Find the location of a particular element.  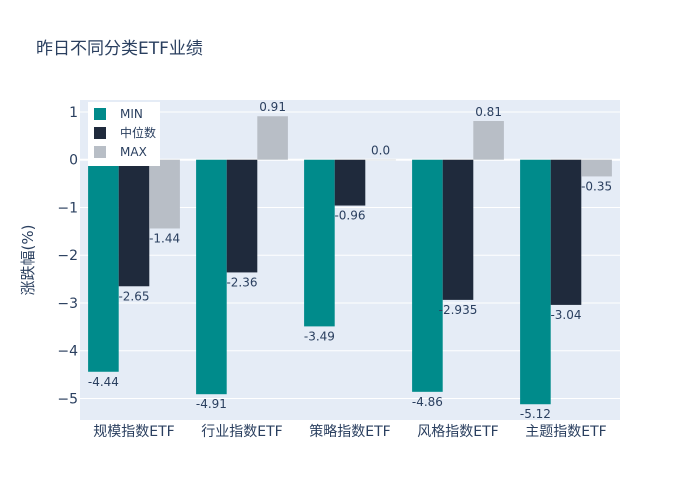

data-label: -3.49 is located at coordinates (319, 336).